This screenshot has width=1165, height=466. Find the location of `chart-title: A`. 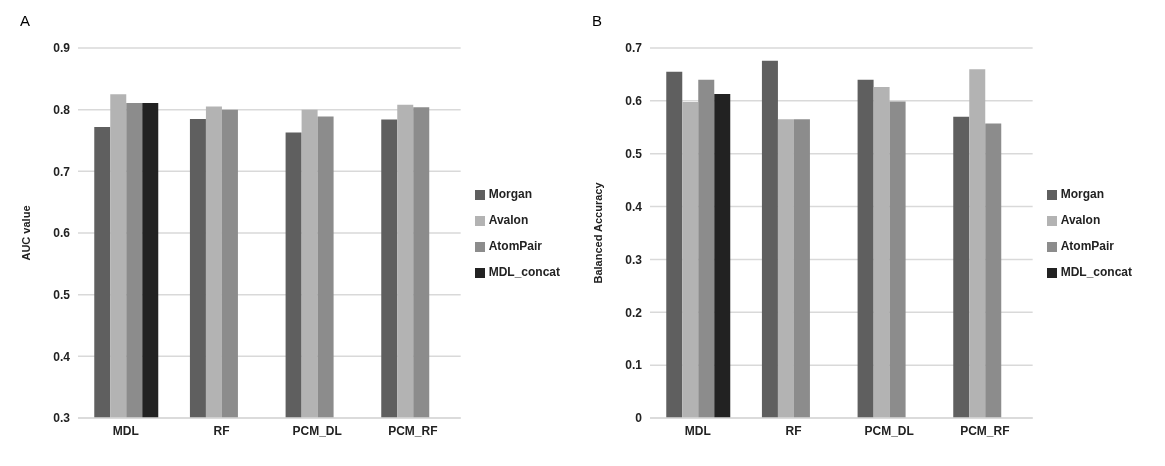

chart-title: A is located at coordinates (25, 20).